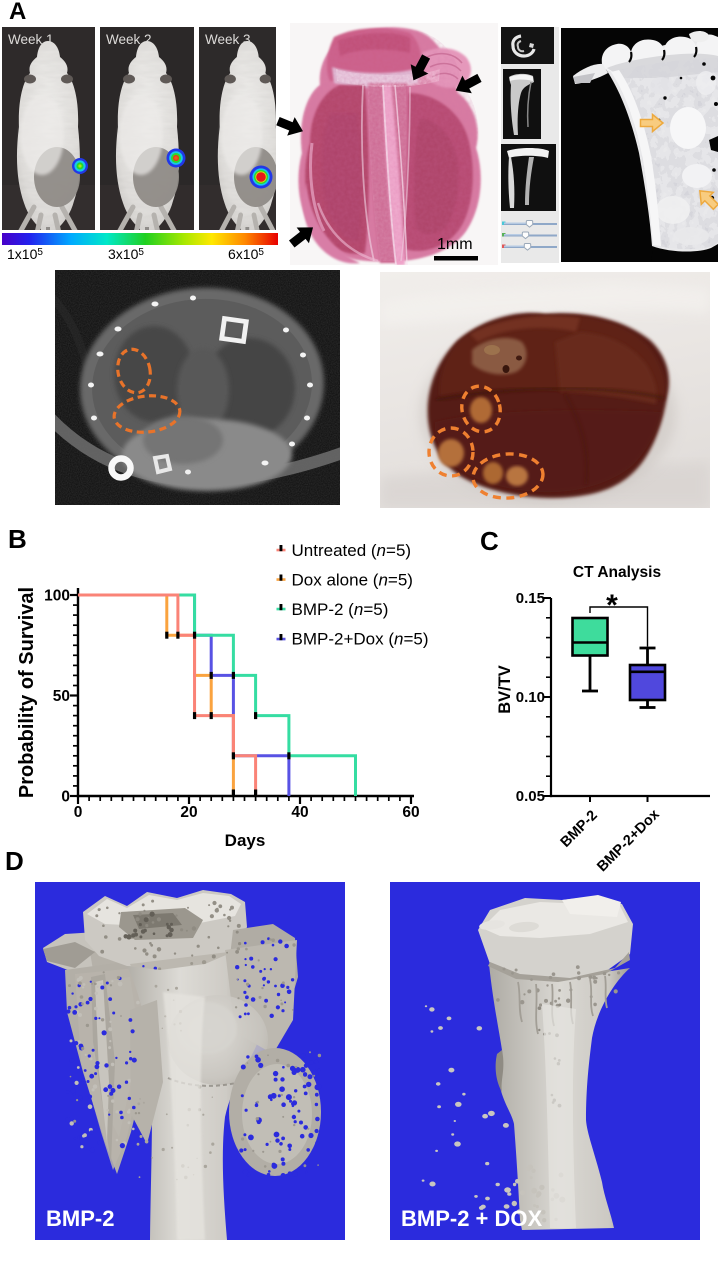  What do you see at coordinates (530, 697) in the screenshot?
I see `svg-text: 0.10` at bounding box center [530, 697].